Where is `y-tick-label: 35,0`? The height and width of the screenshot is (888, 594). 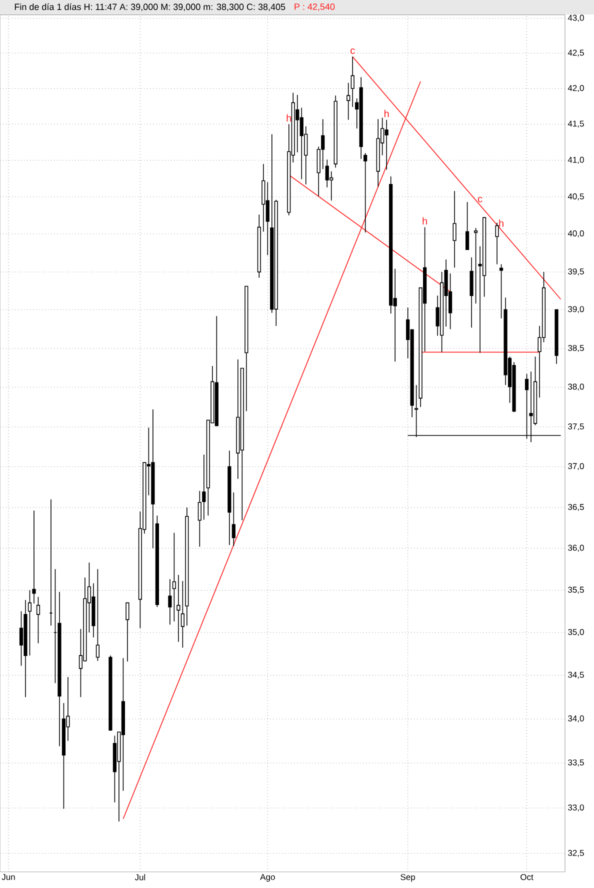 y-tick-label: 35,0 is located at coordinates (576, 632).